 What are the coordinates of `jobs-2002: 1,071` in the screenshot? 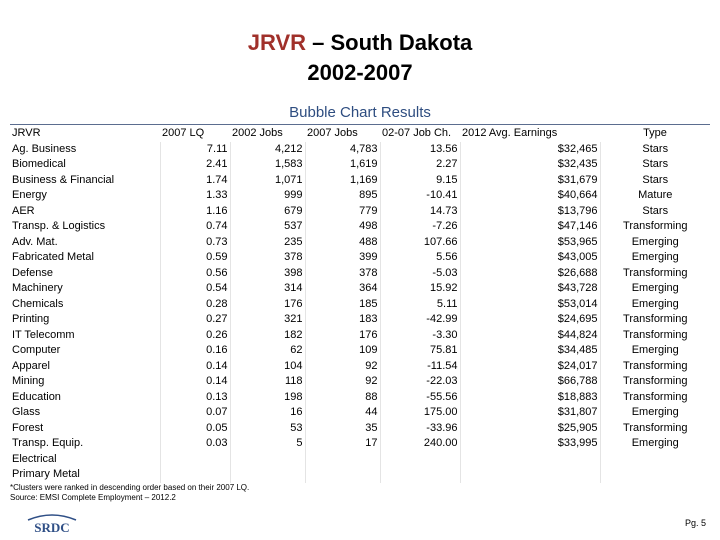 It's located at (268, 180).